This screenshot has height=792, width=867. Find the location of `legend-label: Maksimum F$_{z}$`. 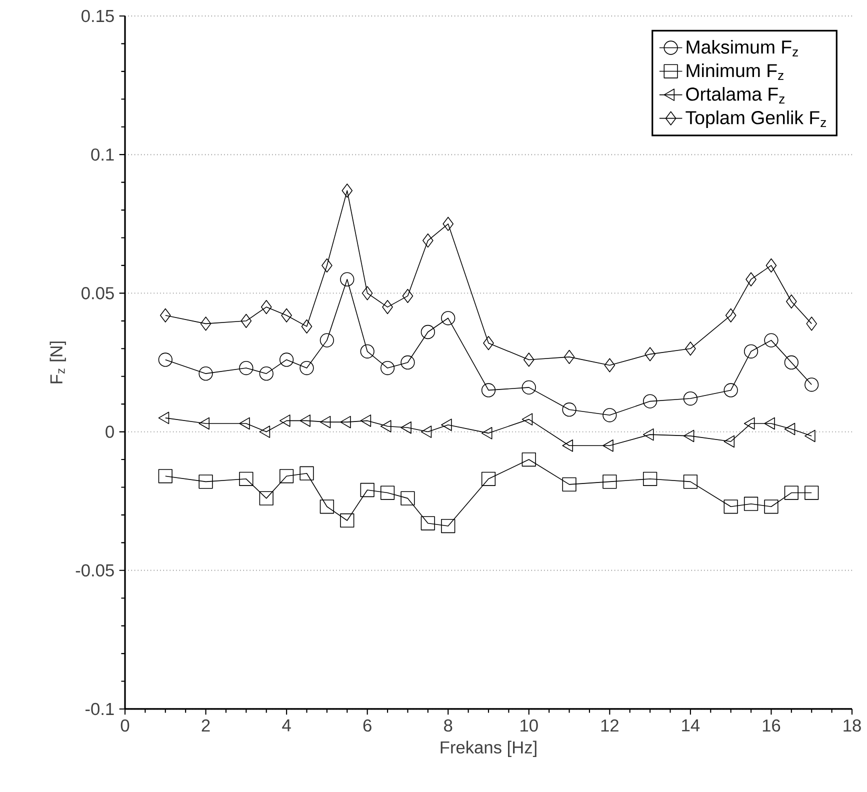

legend-label: Maksimum F$_{z}$ is located at coordinates (742, 48).